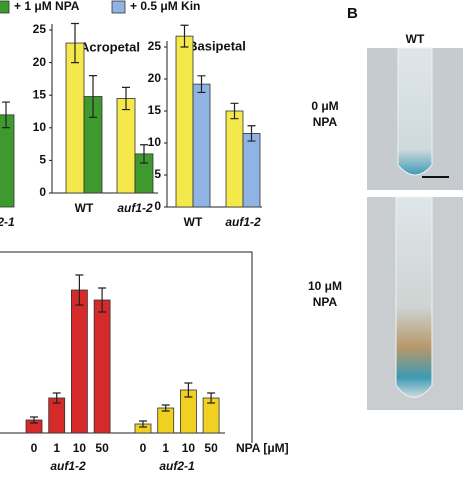 This screenshot has width=474, height=479. What do you see at coordinates (165, 6) in the screenshot?
I see `legend-label: + 0.5 μM Kin` at bounding box center [165, 6].